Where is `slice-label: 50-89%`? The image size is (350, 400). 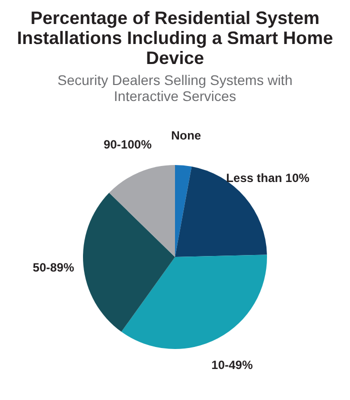
slice-label: 50-89% is located at coordinates (53, 267).